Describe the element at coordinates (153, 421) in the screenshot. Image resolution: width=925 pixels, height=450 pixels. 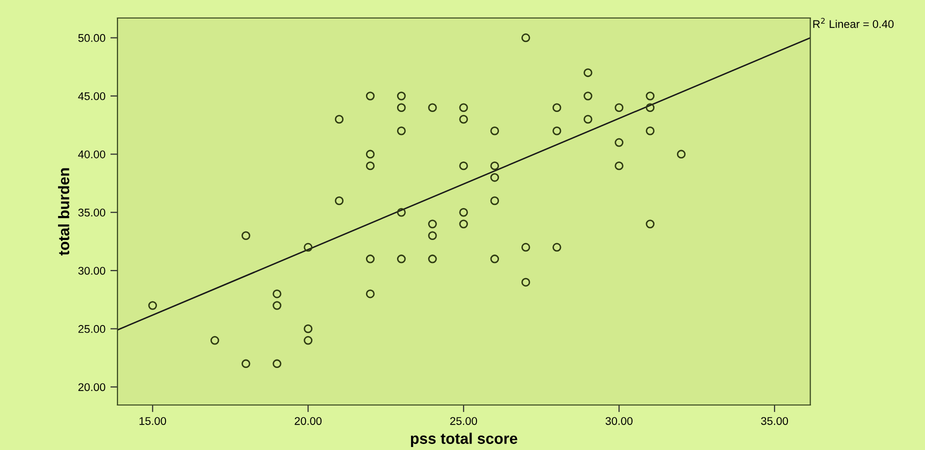
I see `x-tick-label: 15.00` at that location.